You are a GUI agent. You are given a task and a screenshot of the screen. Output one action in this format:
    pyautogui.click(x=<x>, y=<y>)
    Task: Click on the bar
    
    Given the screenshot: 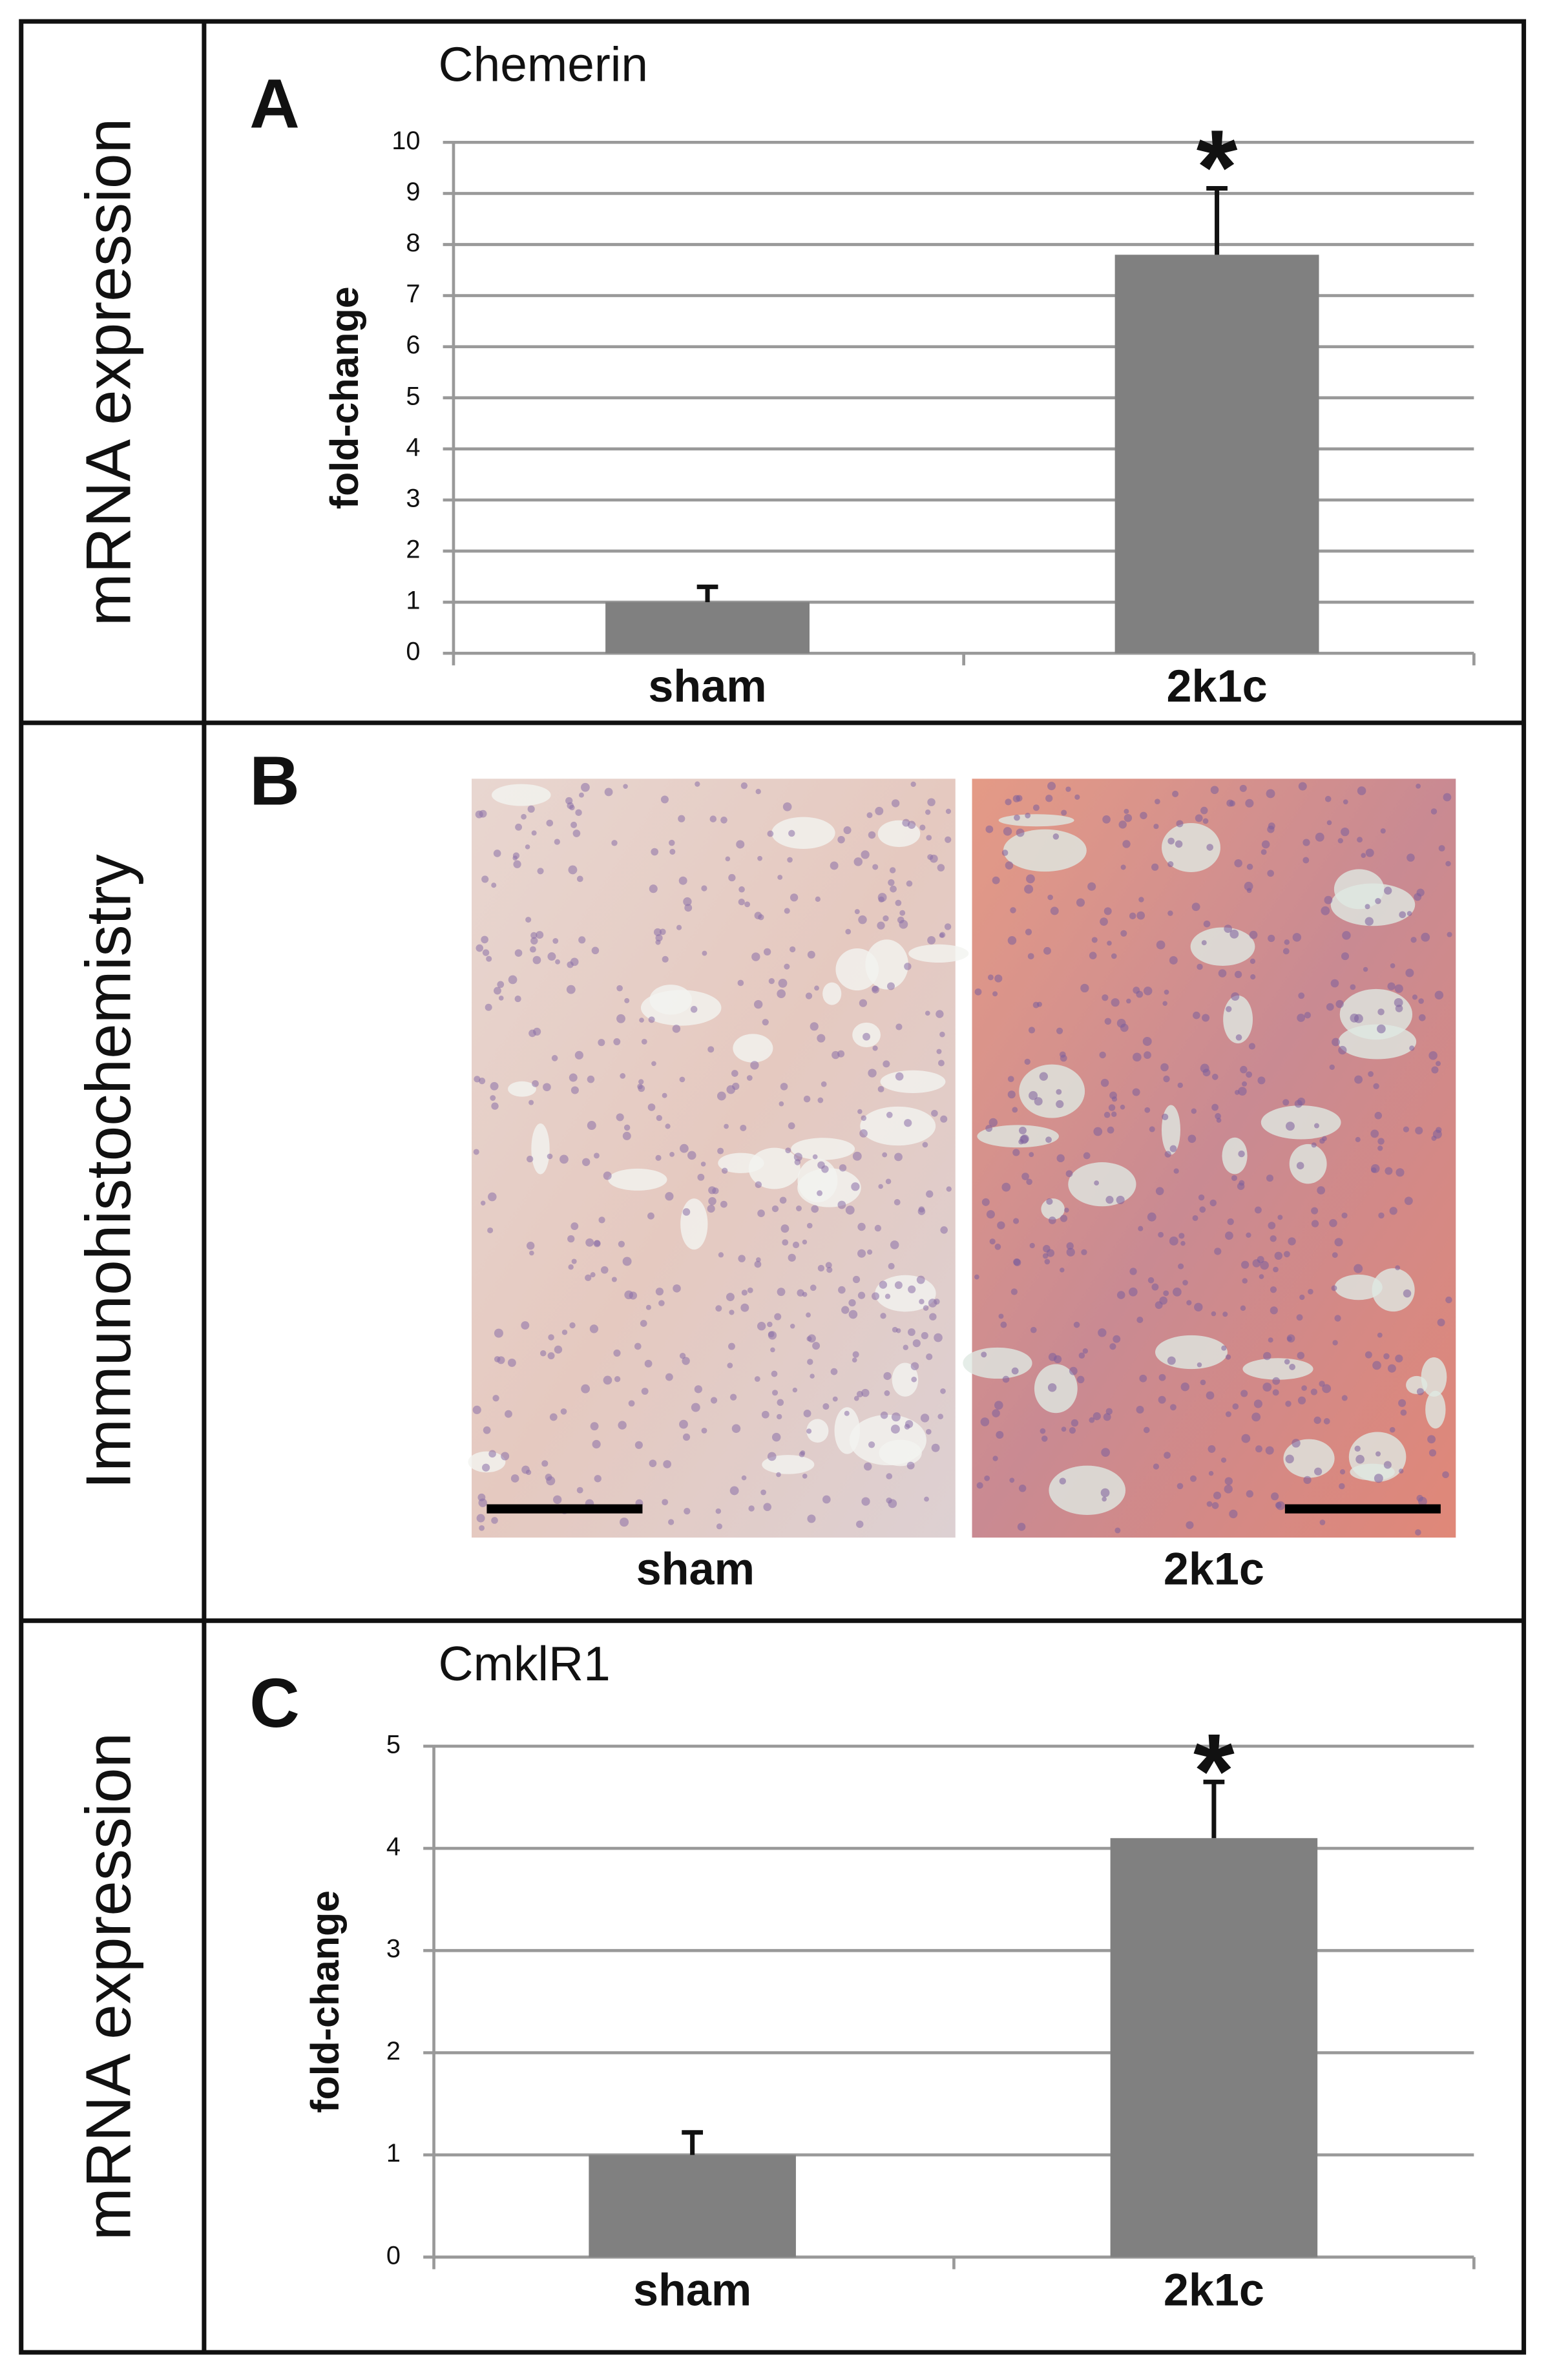 What is the action you would take?
    pyautogui.click(x=692, y=2206)
    